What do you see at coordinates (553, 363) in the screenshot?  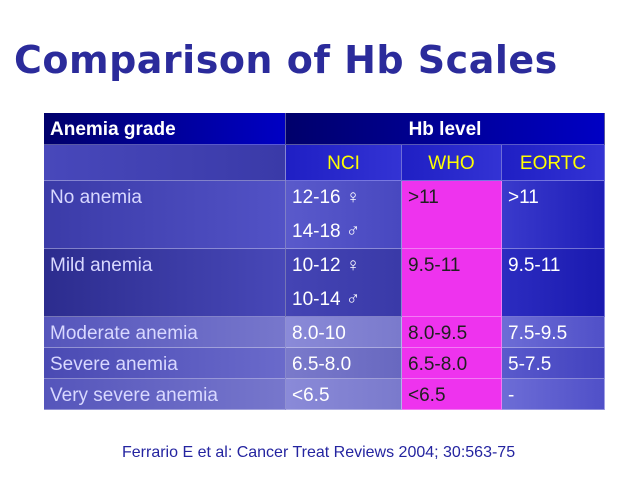 I see `eortc-severe-anemia: 5-7.5` at bounding box center [553, 363].